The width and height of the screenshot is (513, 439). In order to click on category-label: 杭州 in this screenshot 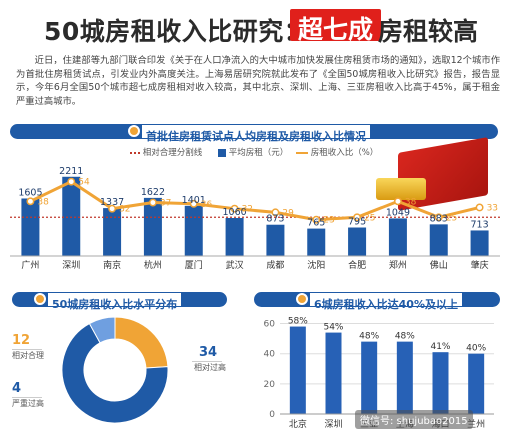, I will do `click(153, 265)`.